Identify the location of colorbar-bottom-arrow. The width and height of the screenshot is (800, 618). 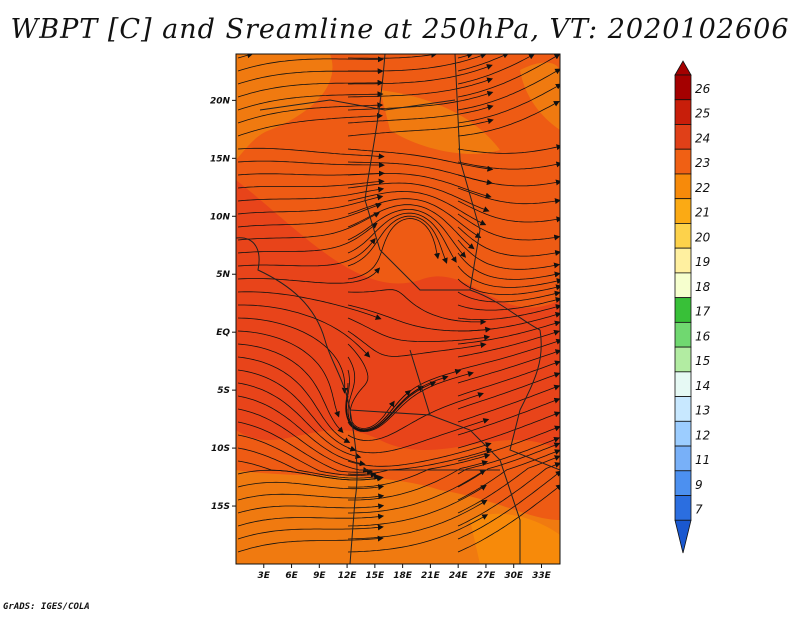
(683, 536).